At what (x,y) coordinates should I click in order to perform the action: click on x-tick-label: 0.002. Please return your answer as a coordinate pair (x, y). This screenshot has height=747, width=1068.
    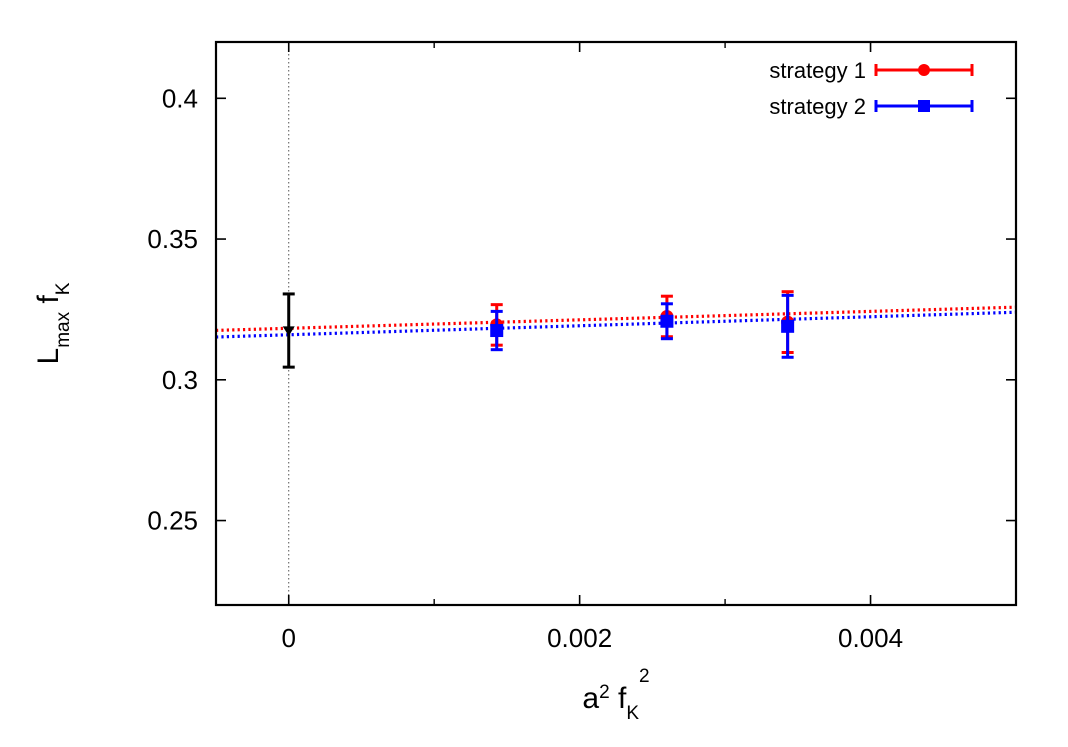
    Looking at the image, I should click on (579, 638).